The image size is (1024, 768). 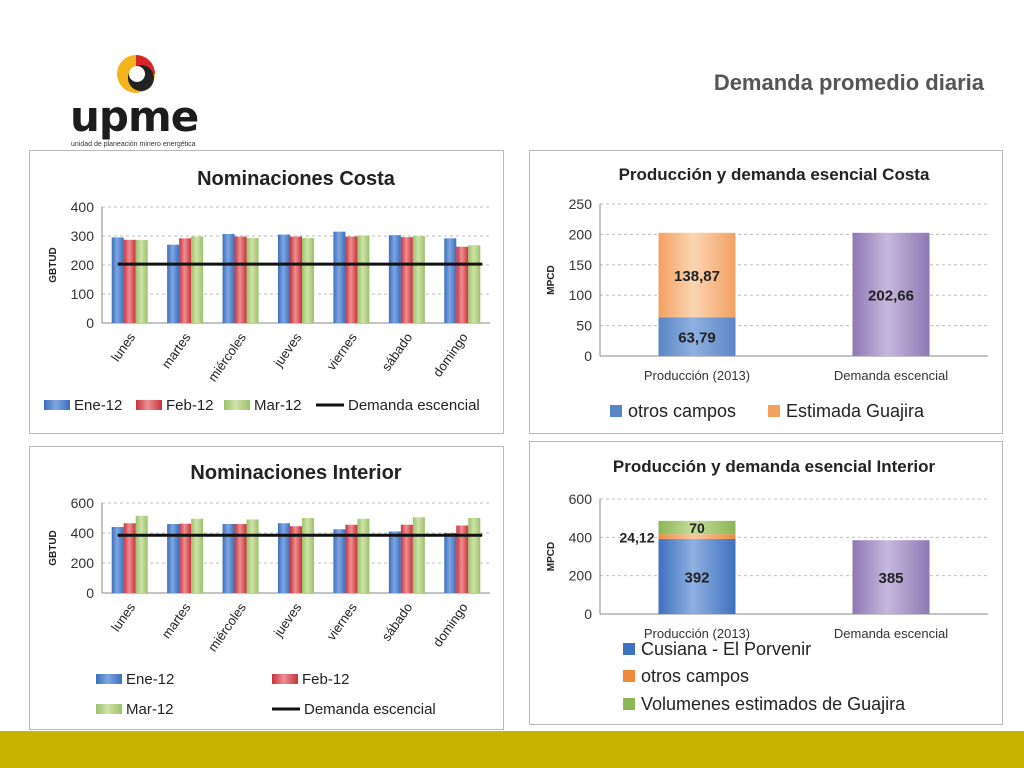 I want to click on data-label: 138,87, so click(x=697, y=276).